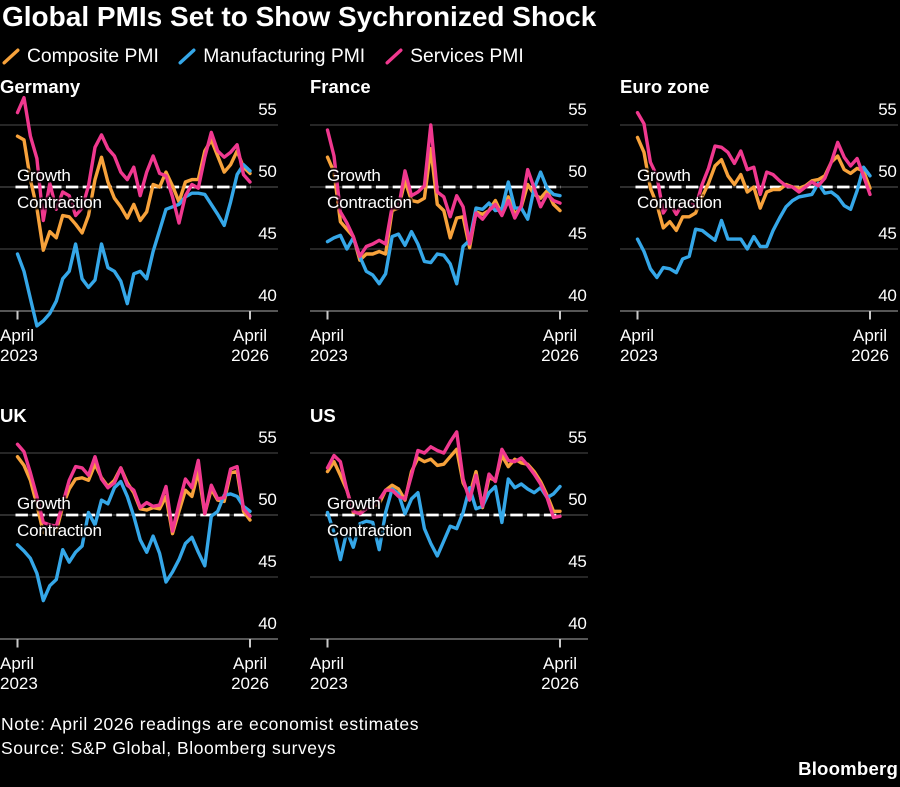 This screenshot has height=787, width=900. I want to click on panel-title-france: France, so click(340, 86).